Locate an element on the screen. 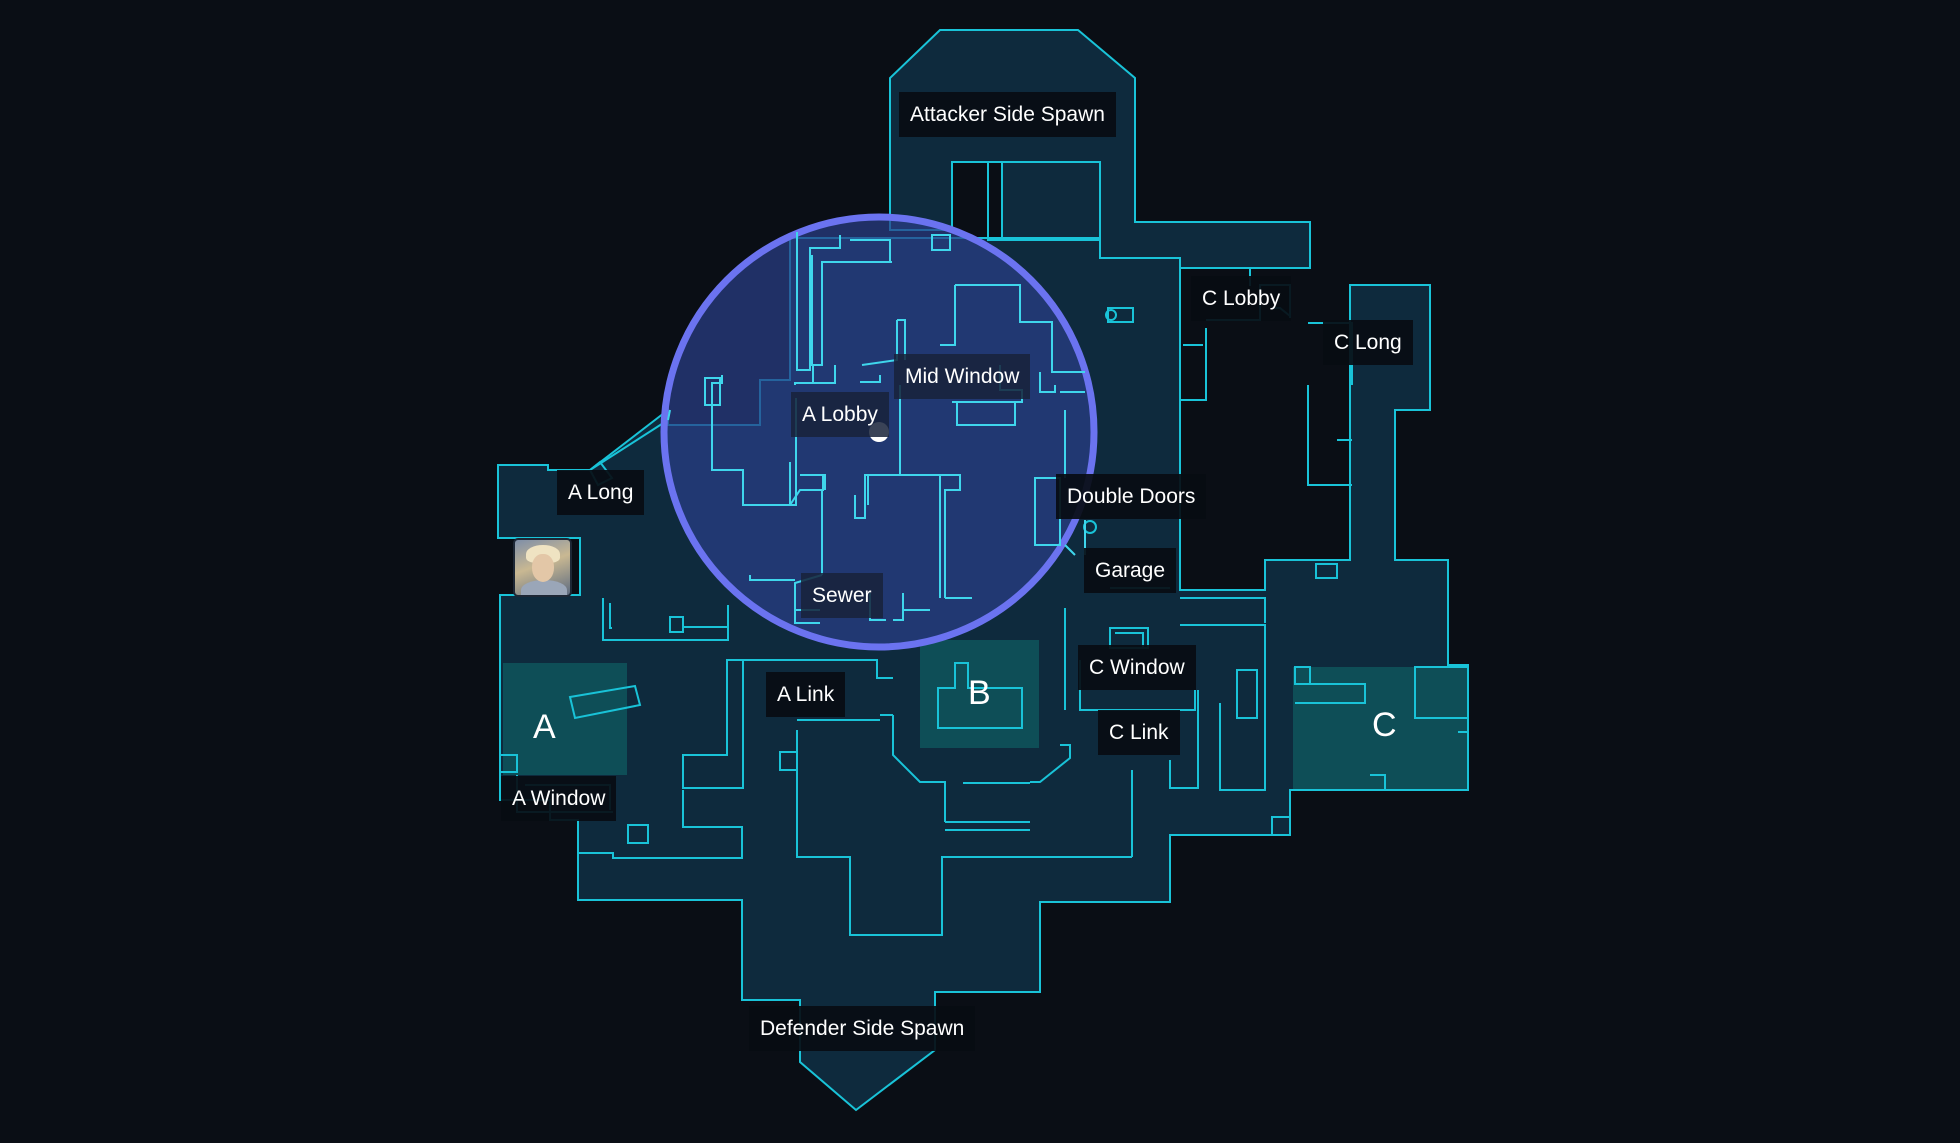 Image resolution: width=1960 pixels, height=1143 pixels. site-c-zone is located at coordinates (1380, 728).